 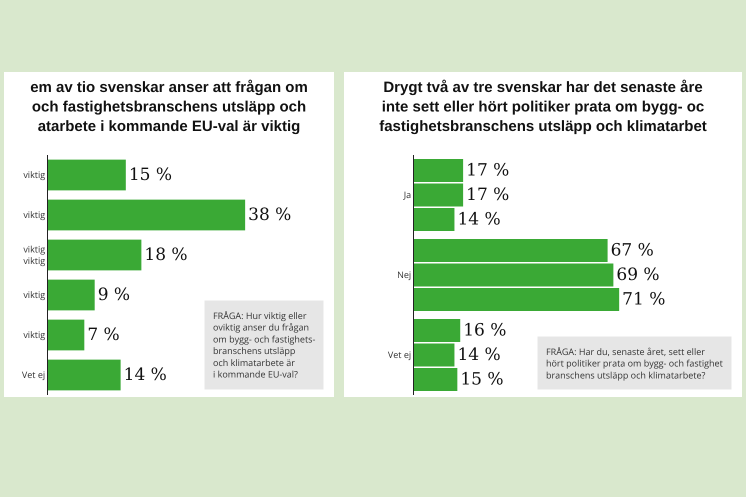 What do you see at coordinates (270, 215) in the screenshot?
I see `data-label: 38 %` at bounding box center [270, 215].